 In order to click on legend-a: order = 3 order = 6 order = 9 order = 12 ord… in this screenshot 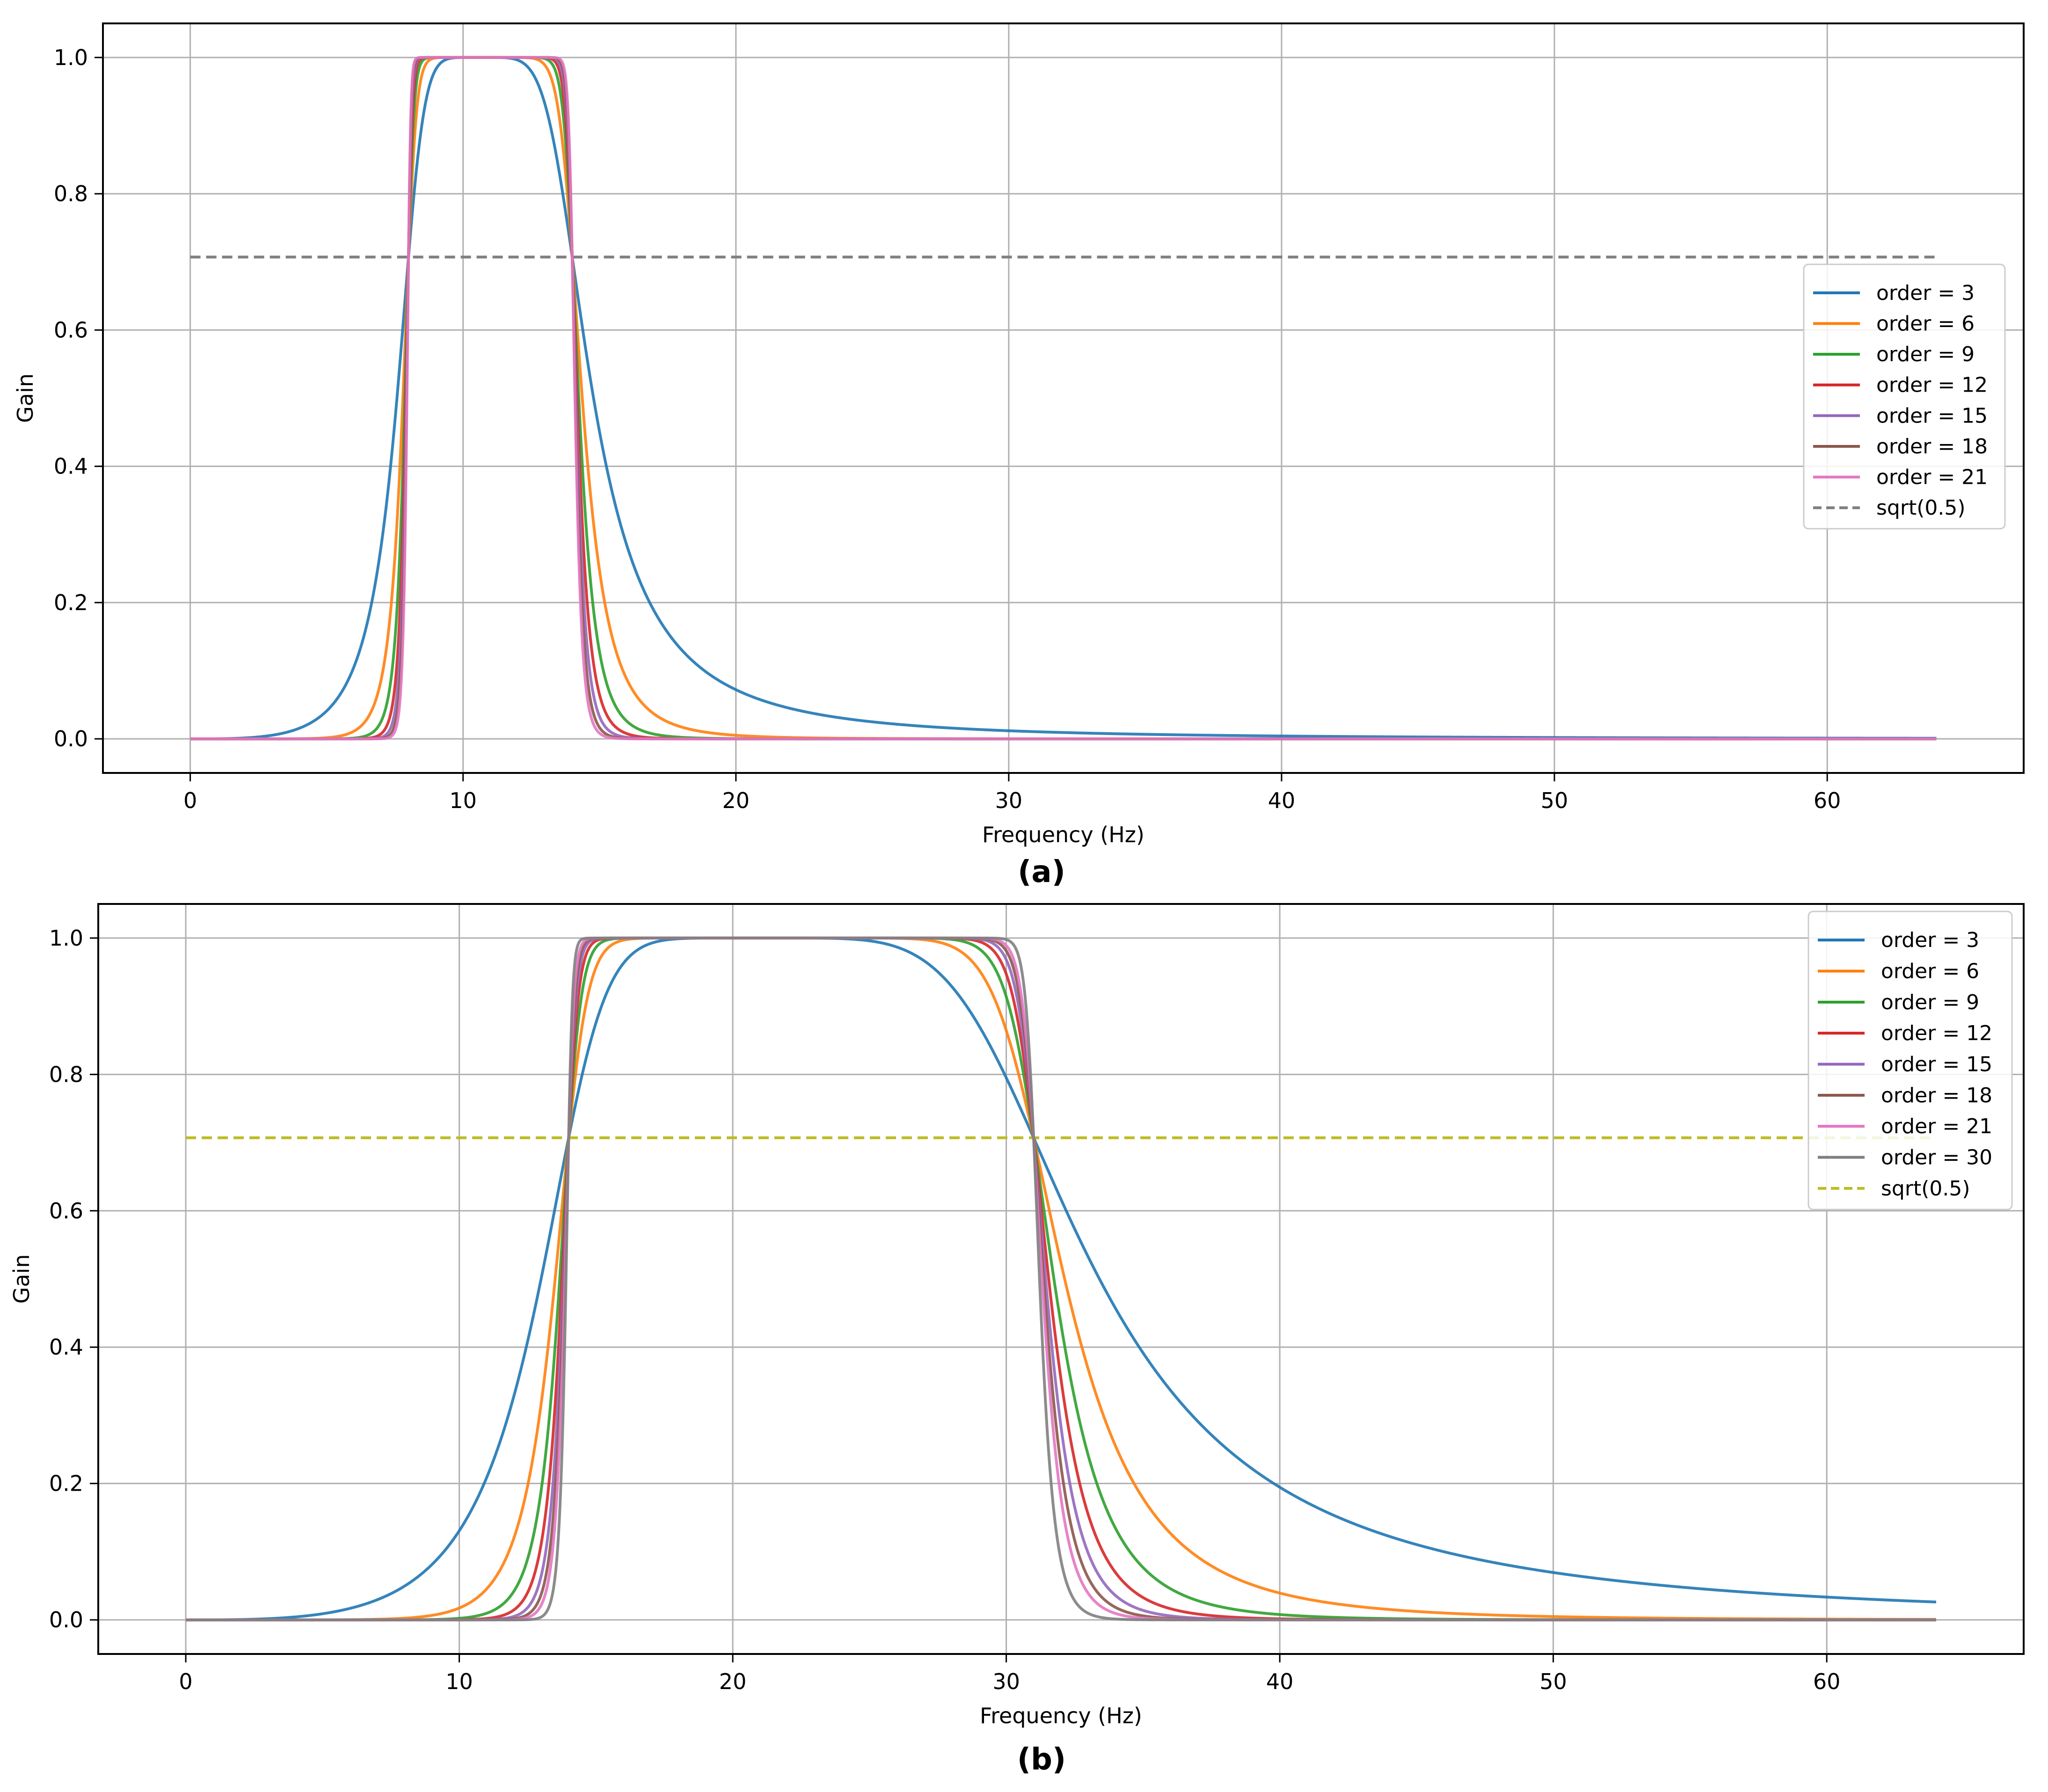, I will do `click(1904, 396)`.